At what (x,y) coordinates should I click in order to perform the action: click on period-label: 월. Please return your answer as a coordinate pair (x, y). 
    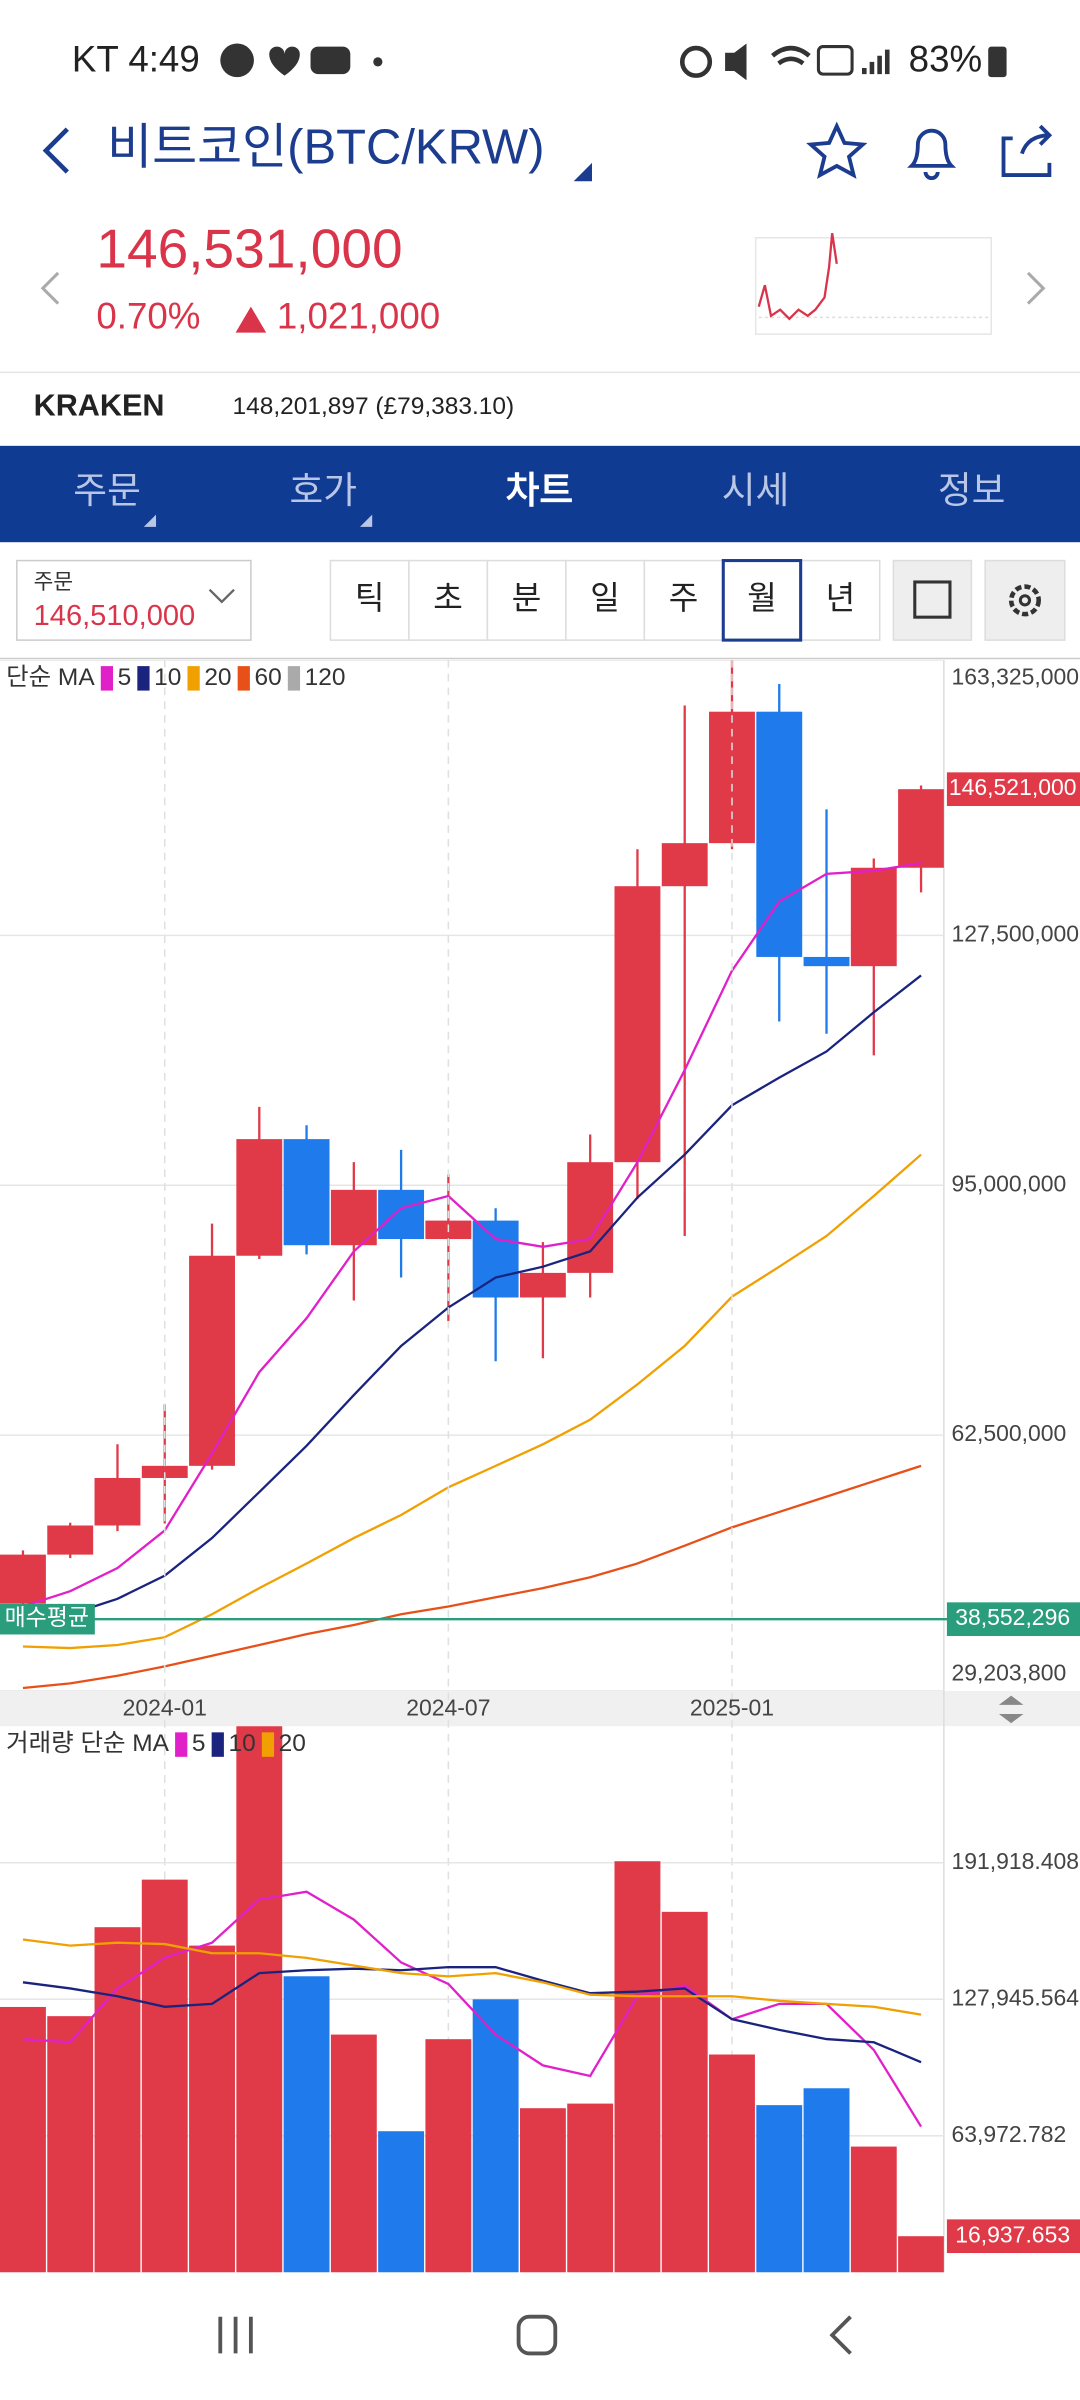
    Looking at the image, I should click on (762, 598).